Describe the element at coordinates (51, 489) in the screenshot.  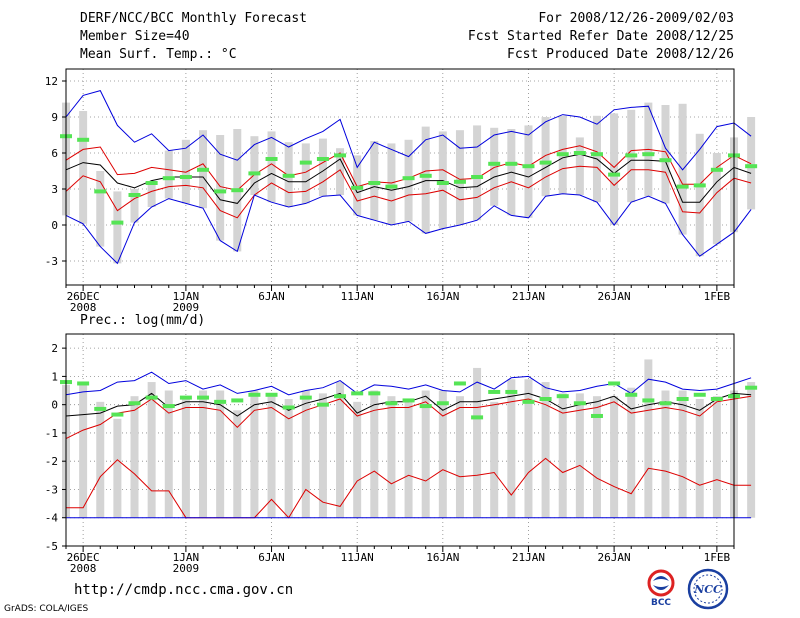
I see `bottom-ytick-label: -3` at that location.